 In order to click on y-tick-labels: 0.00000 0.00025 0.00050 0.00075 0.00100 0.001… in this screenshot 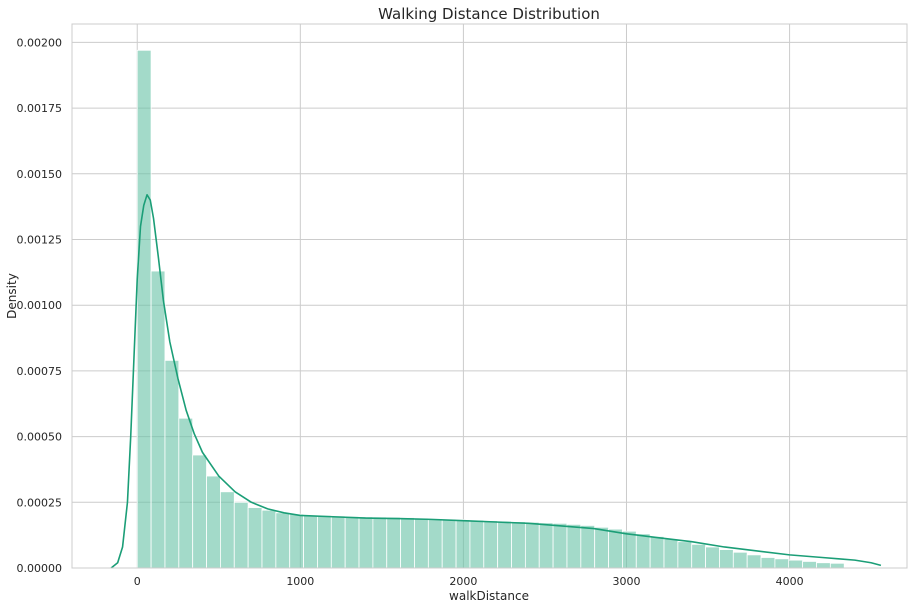, I will do `click(40, 305)`.